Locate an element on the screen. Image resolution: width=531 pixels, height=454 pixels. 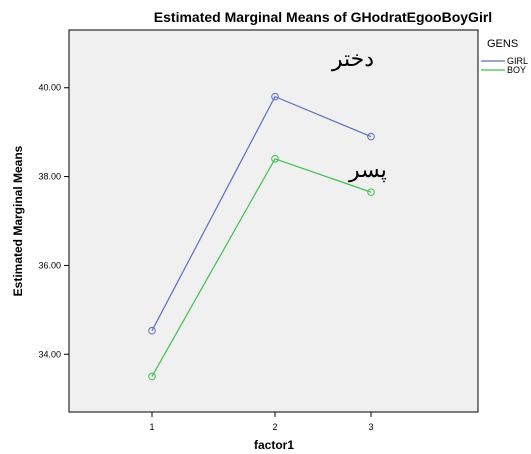
x-tick-label: 1 is located at coordinates (151, 427).